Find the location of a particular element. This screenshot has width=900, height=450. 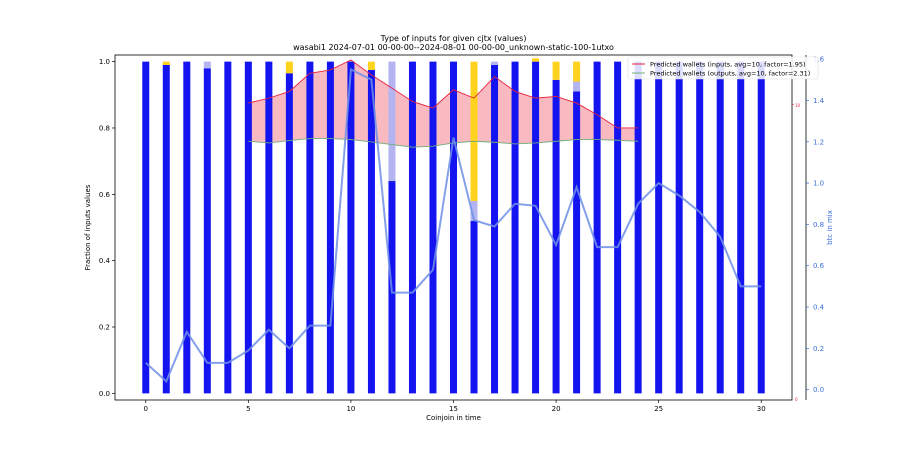

inner-axis-label: 10 is located at coordinates (798, 105).